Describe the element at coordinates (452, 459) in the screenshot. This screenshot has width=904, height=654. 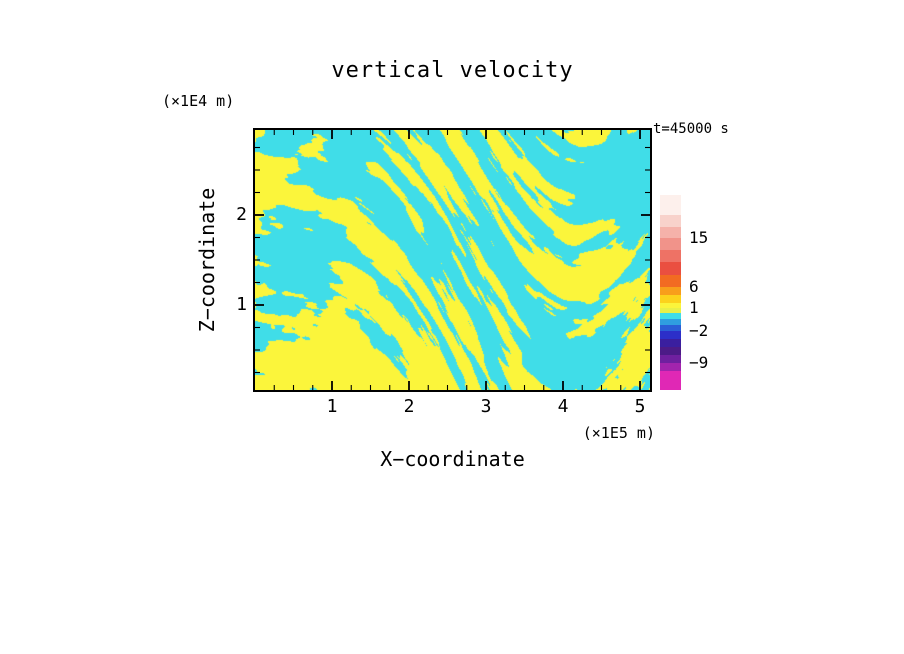
I see `x-axis-title: X−coordinate` at that location.